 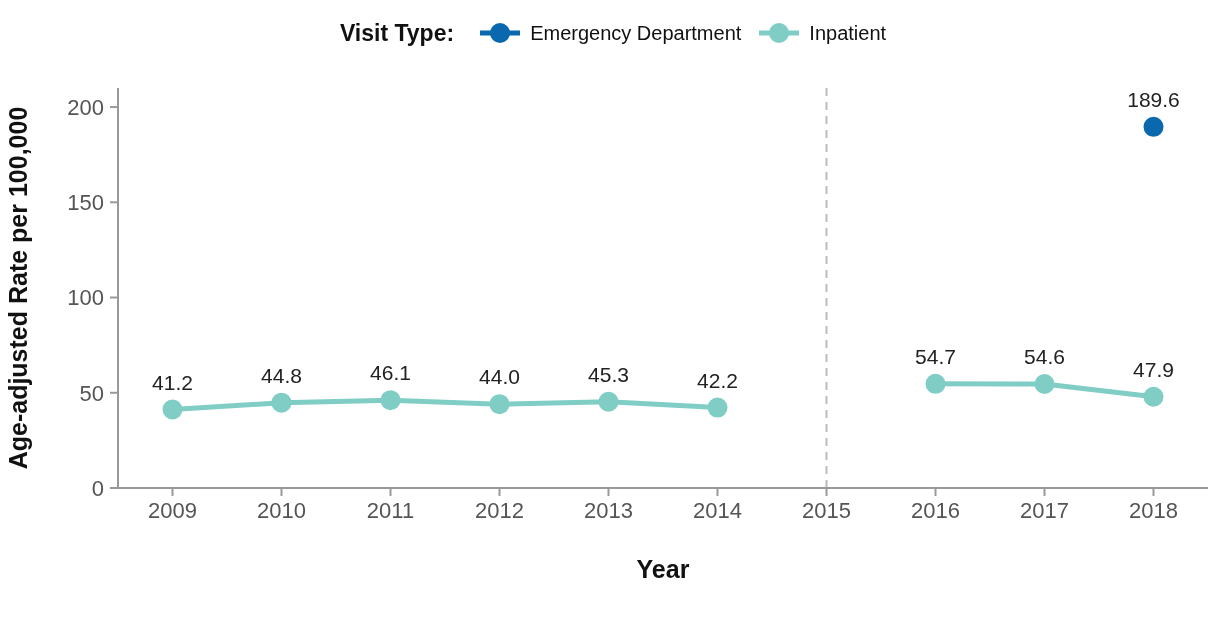 I want to click on y-tick-label: 50, so click(x=91, y=393).